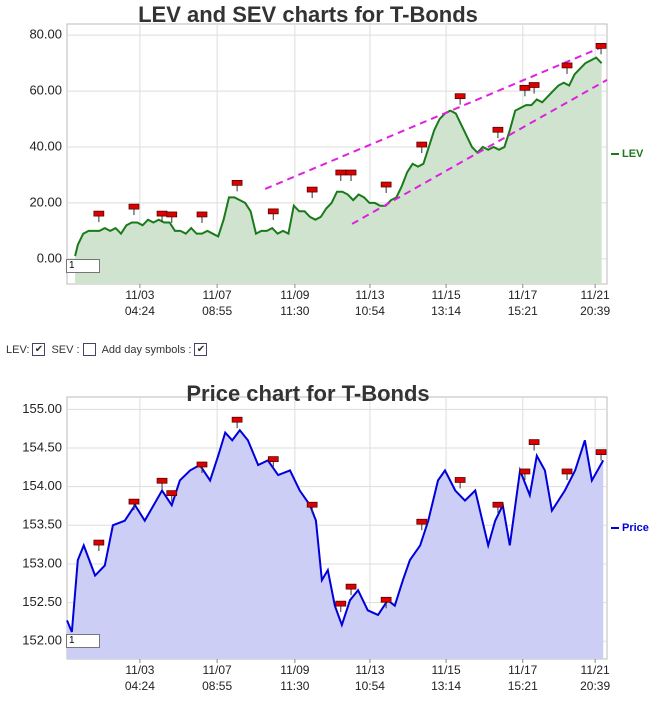  Describe the element at coordinates (146, 349) in the screenshot. I see `control-label: Add day symbols :` at that location.